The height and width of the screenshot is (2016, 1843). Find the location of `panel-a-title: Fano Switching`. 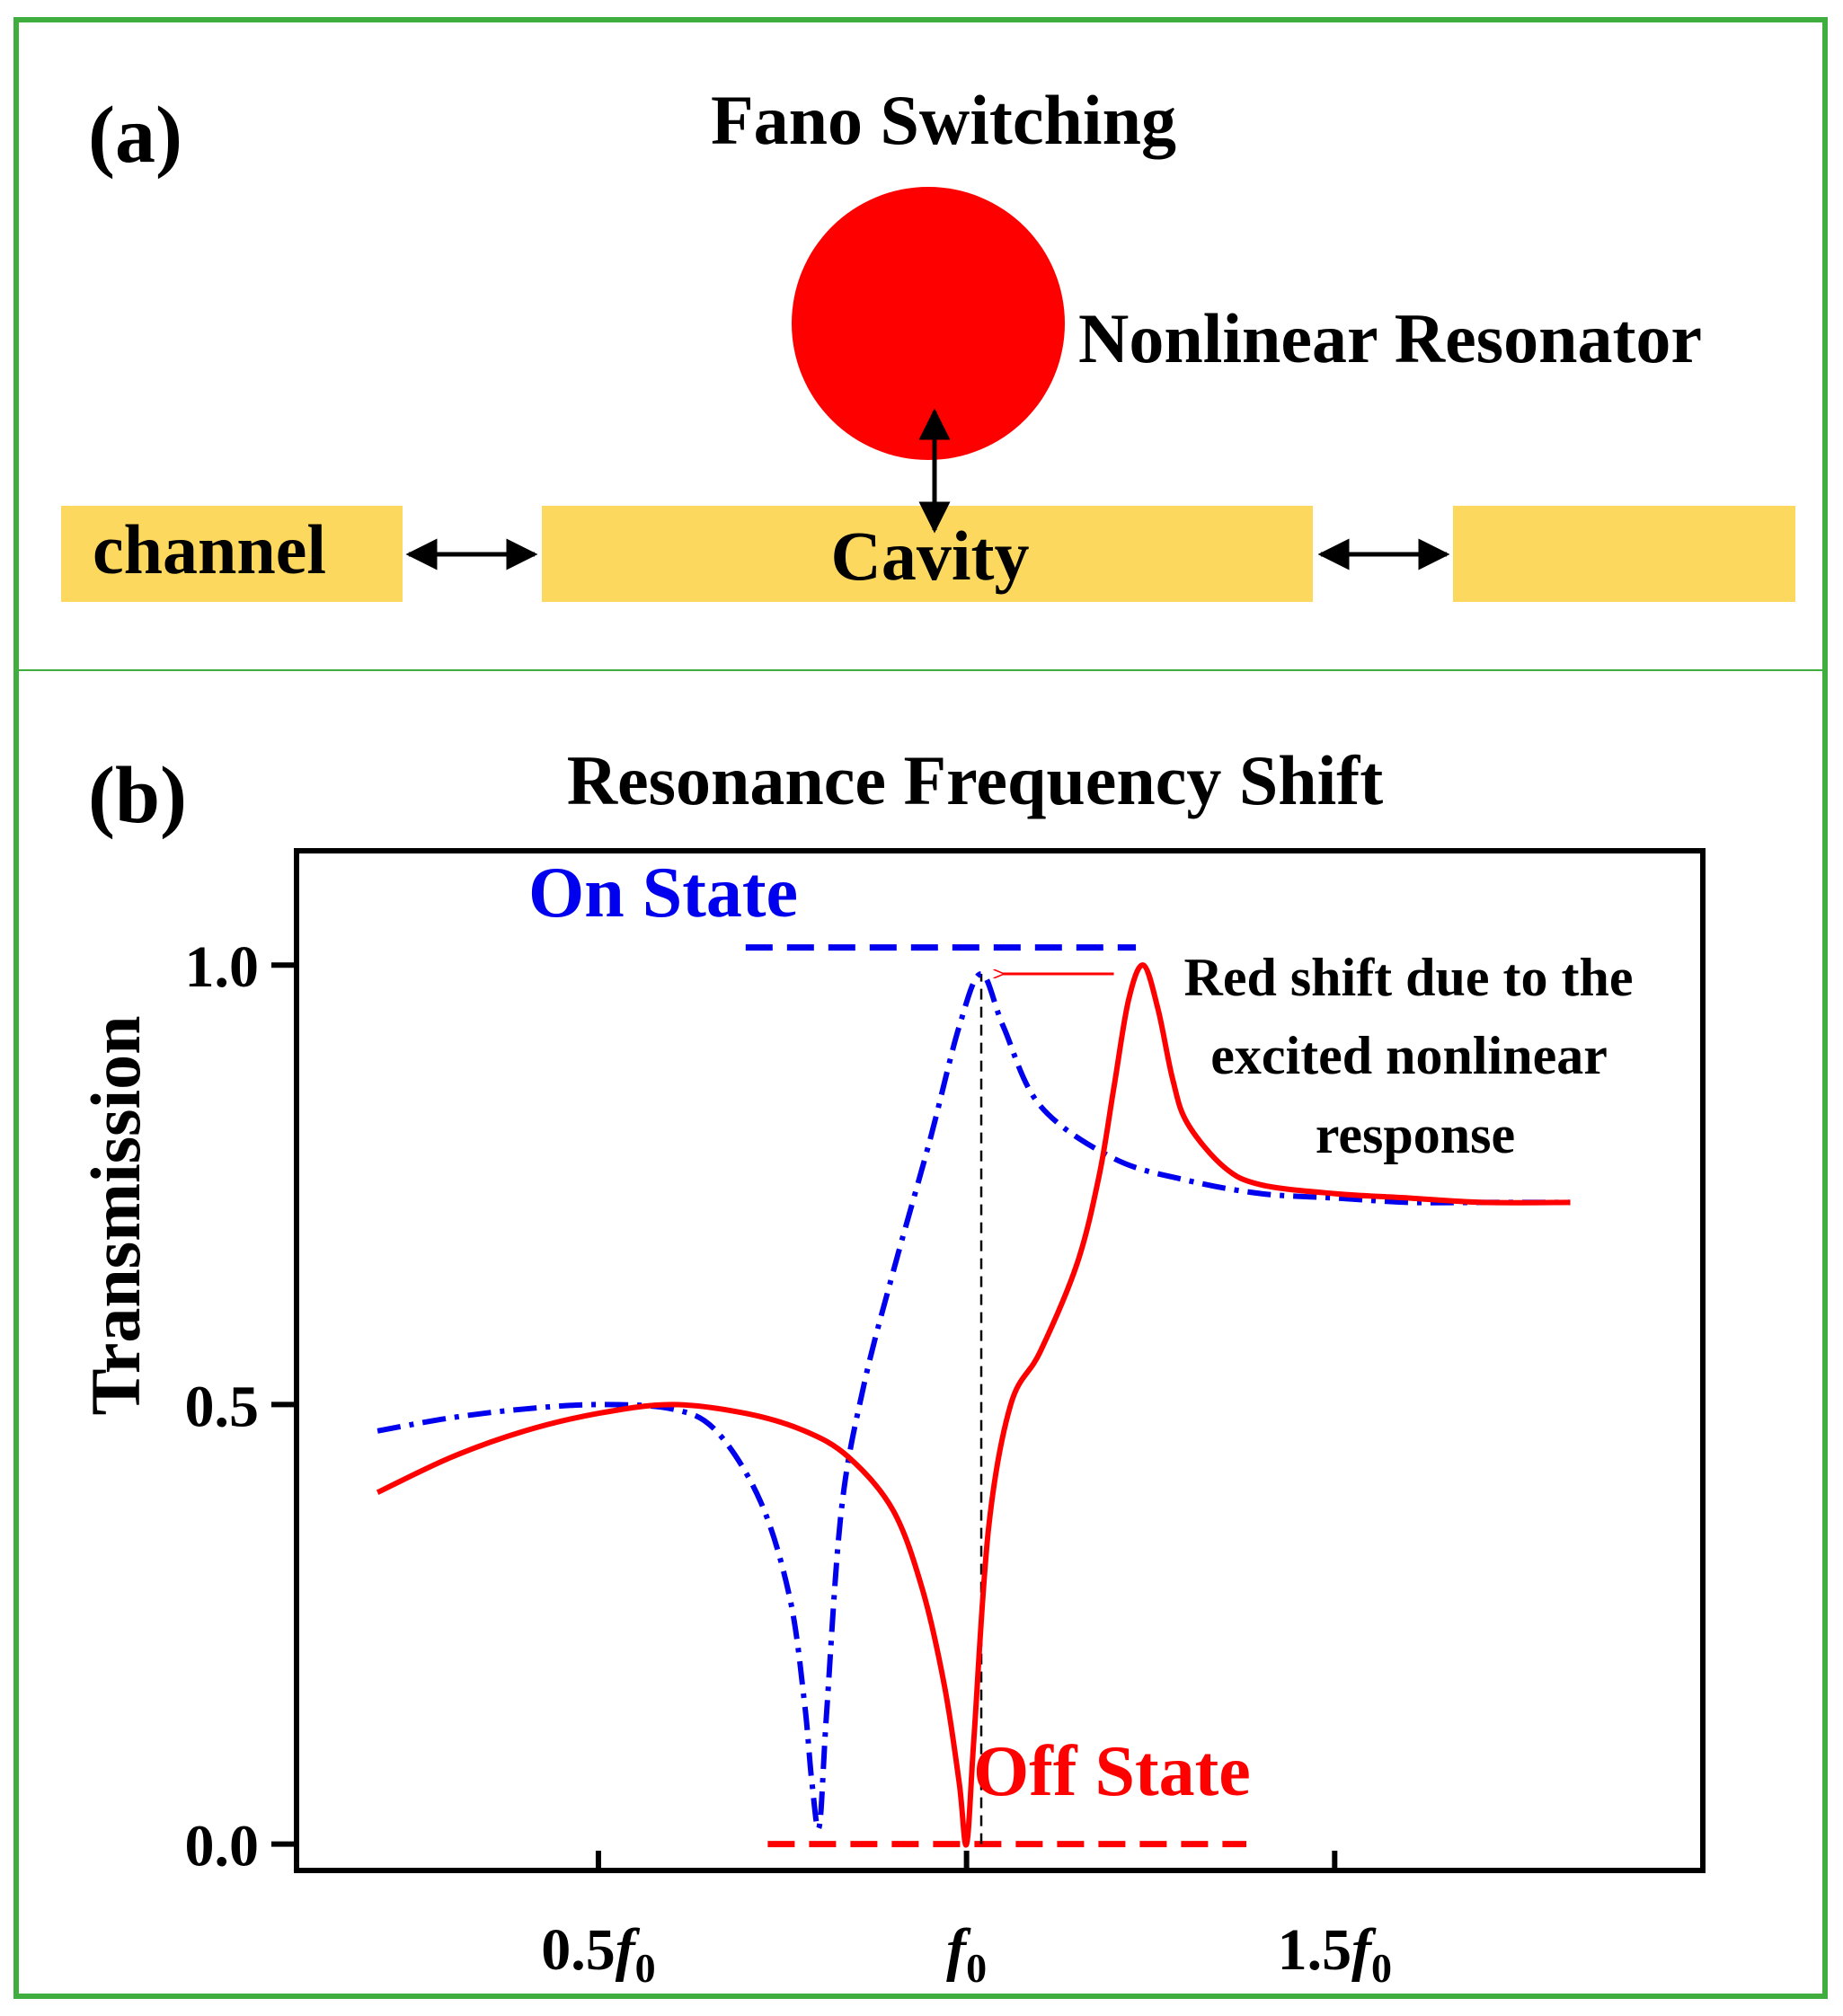

panel-a-title: Fano Switching is located at coordinates (943, 120).